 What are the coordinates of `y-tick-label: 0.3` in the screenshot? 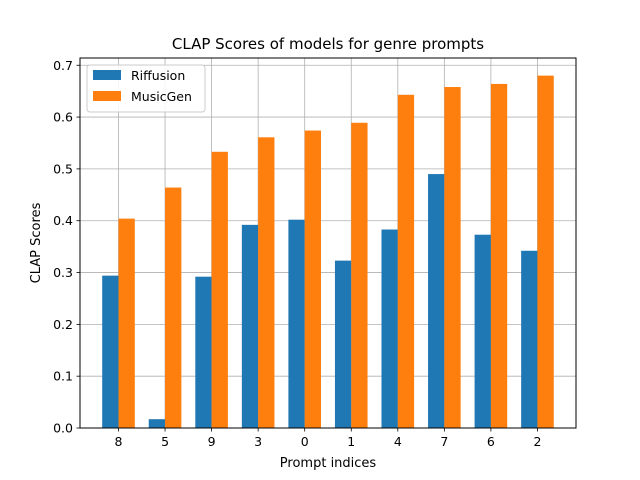 It's located at (63, 272).